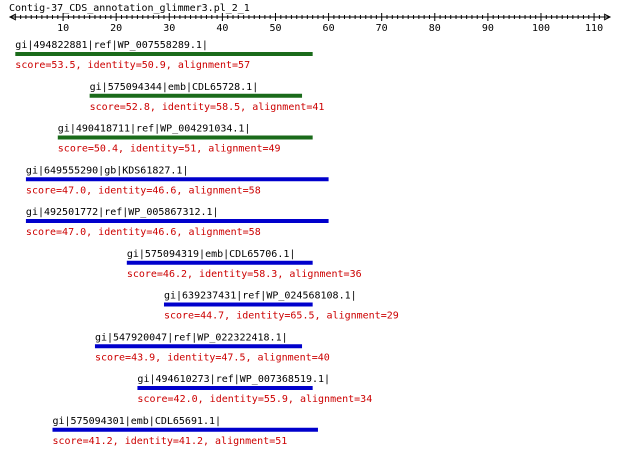 This screenshot has width=620, height=461. What do you see at coordinates (244, 274) in the screenshot?
I see `hit-stats: score=46.2, identity=58.3, alignment=36` at bounding box center [244, 274].